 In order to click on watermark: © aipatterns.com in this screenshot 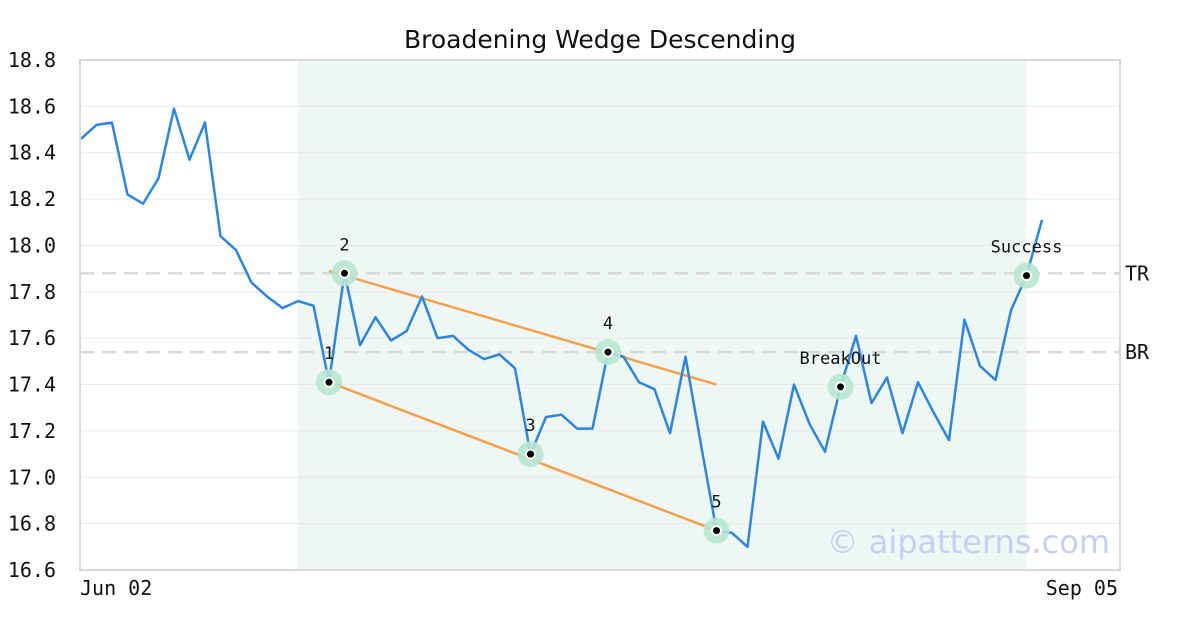, I will do `click(968, 542)`.